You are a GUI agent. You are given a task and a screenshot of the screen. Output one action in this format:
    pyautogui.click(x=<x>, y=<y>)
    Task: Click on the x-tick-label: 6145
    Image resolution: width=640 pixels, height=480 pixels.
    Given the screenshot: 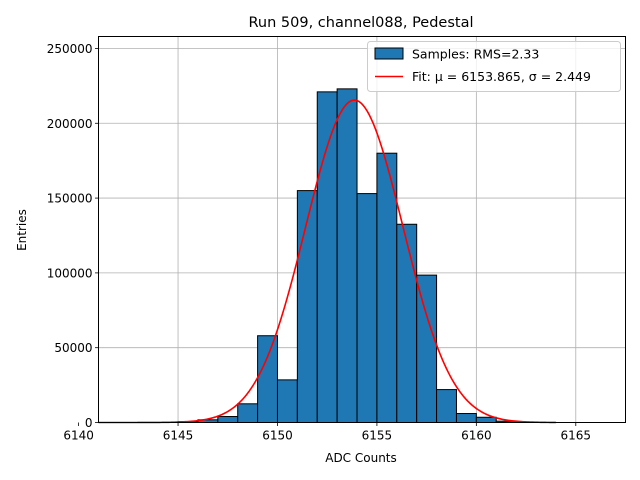 What is the action you would take?
    pyautogui.click(x=178, y=436)
    